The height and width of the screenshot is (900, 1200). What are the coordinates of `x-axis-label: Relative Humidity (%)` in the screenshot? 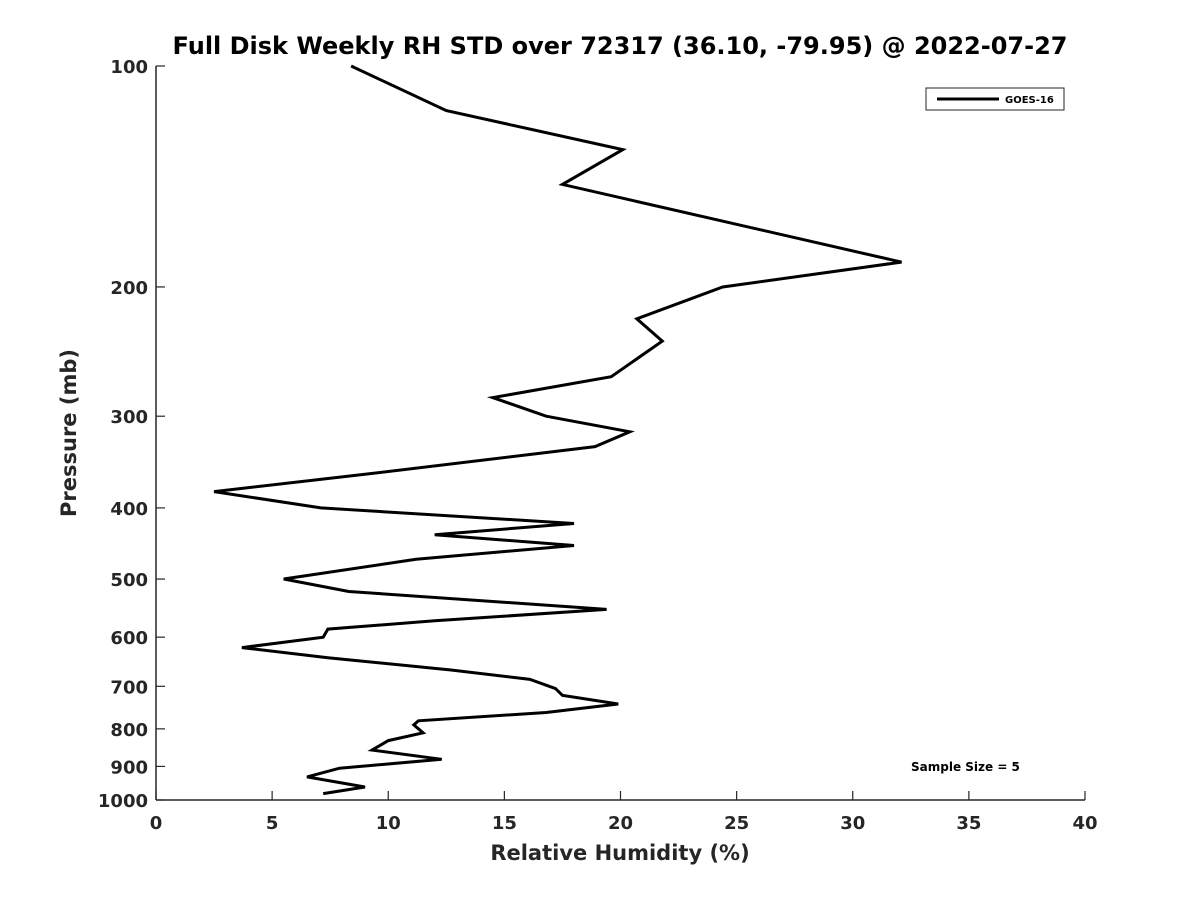 It's located at (619, 853).